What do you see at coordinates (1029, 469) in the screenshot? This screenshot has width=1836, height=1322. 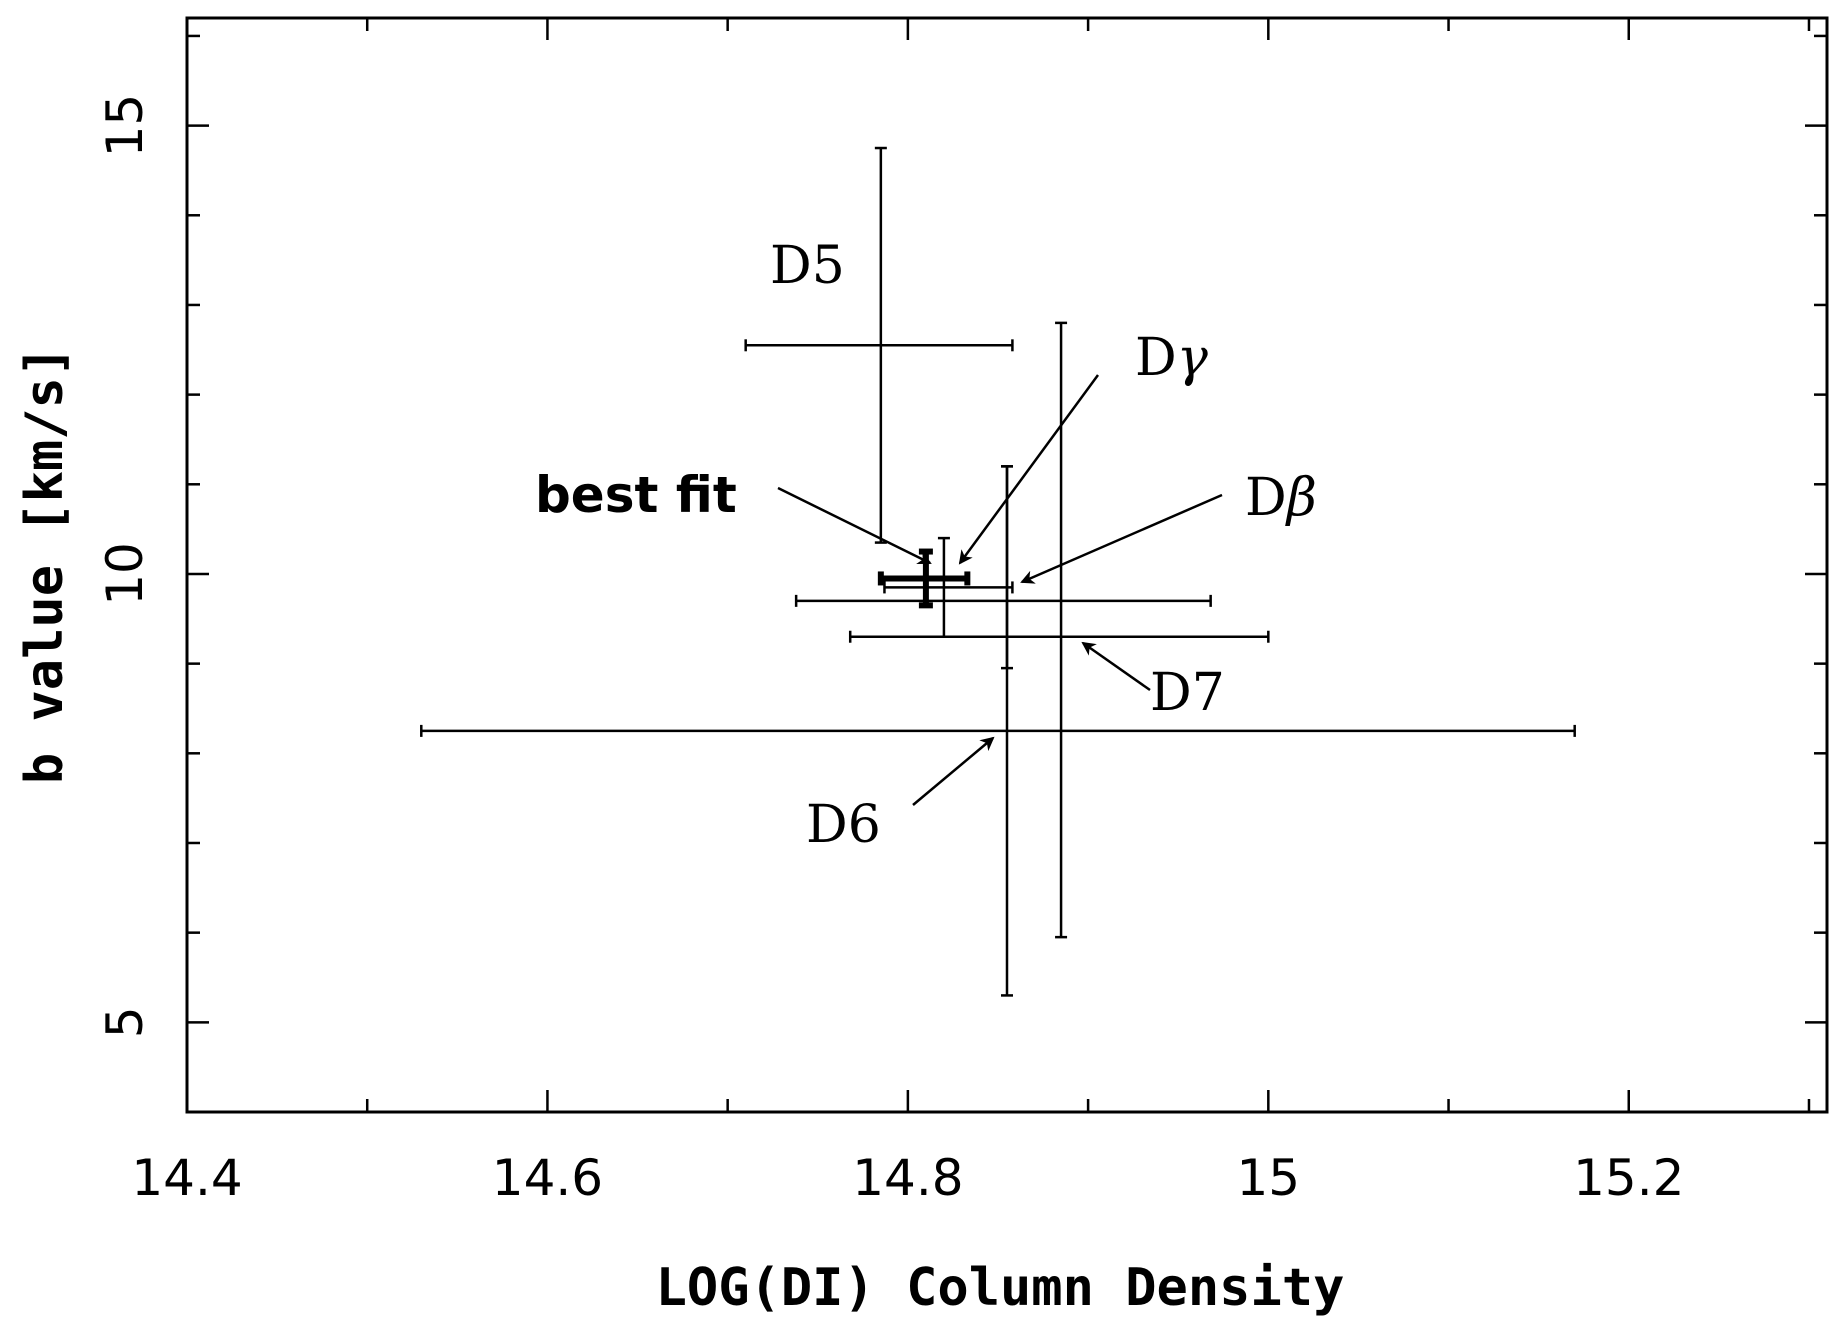 I see `arrow-Dgamma` at bounding box center [1029, 469].